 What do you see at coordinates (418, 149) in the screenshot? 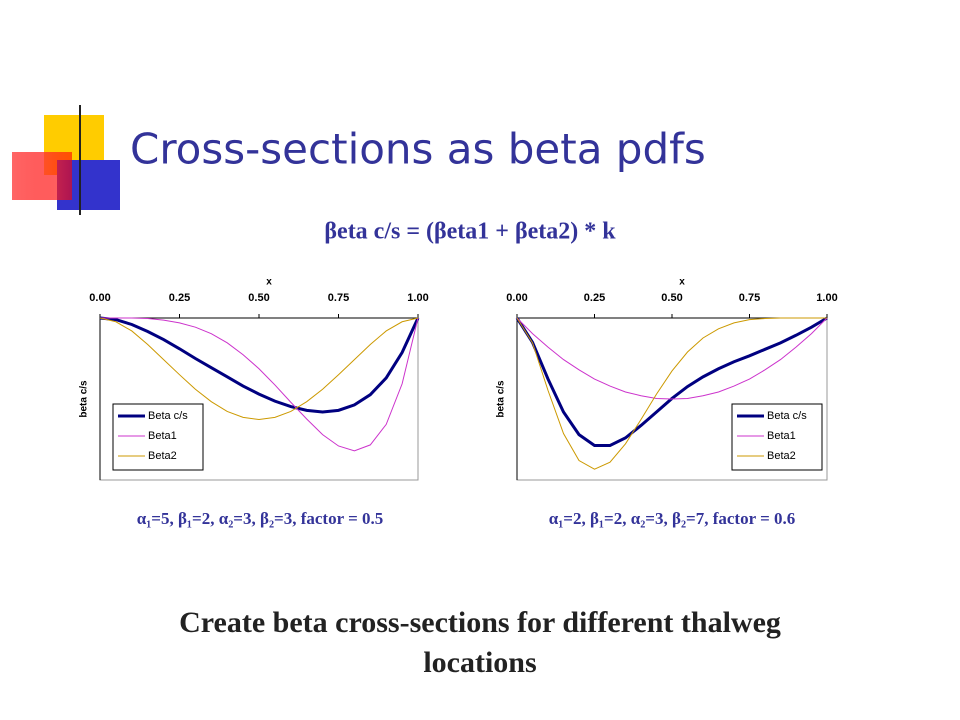
I see `slide-title: Cross-sections as beta pdfs` at bounding box center [418, 149].